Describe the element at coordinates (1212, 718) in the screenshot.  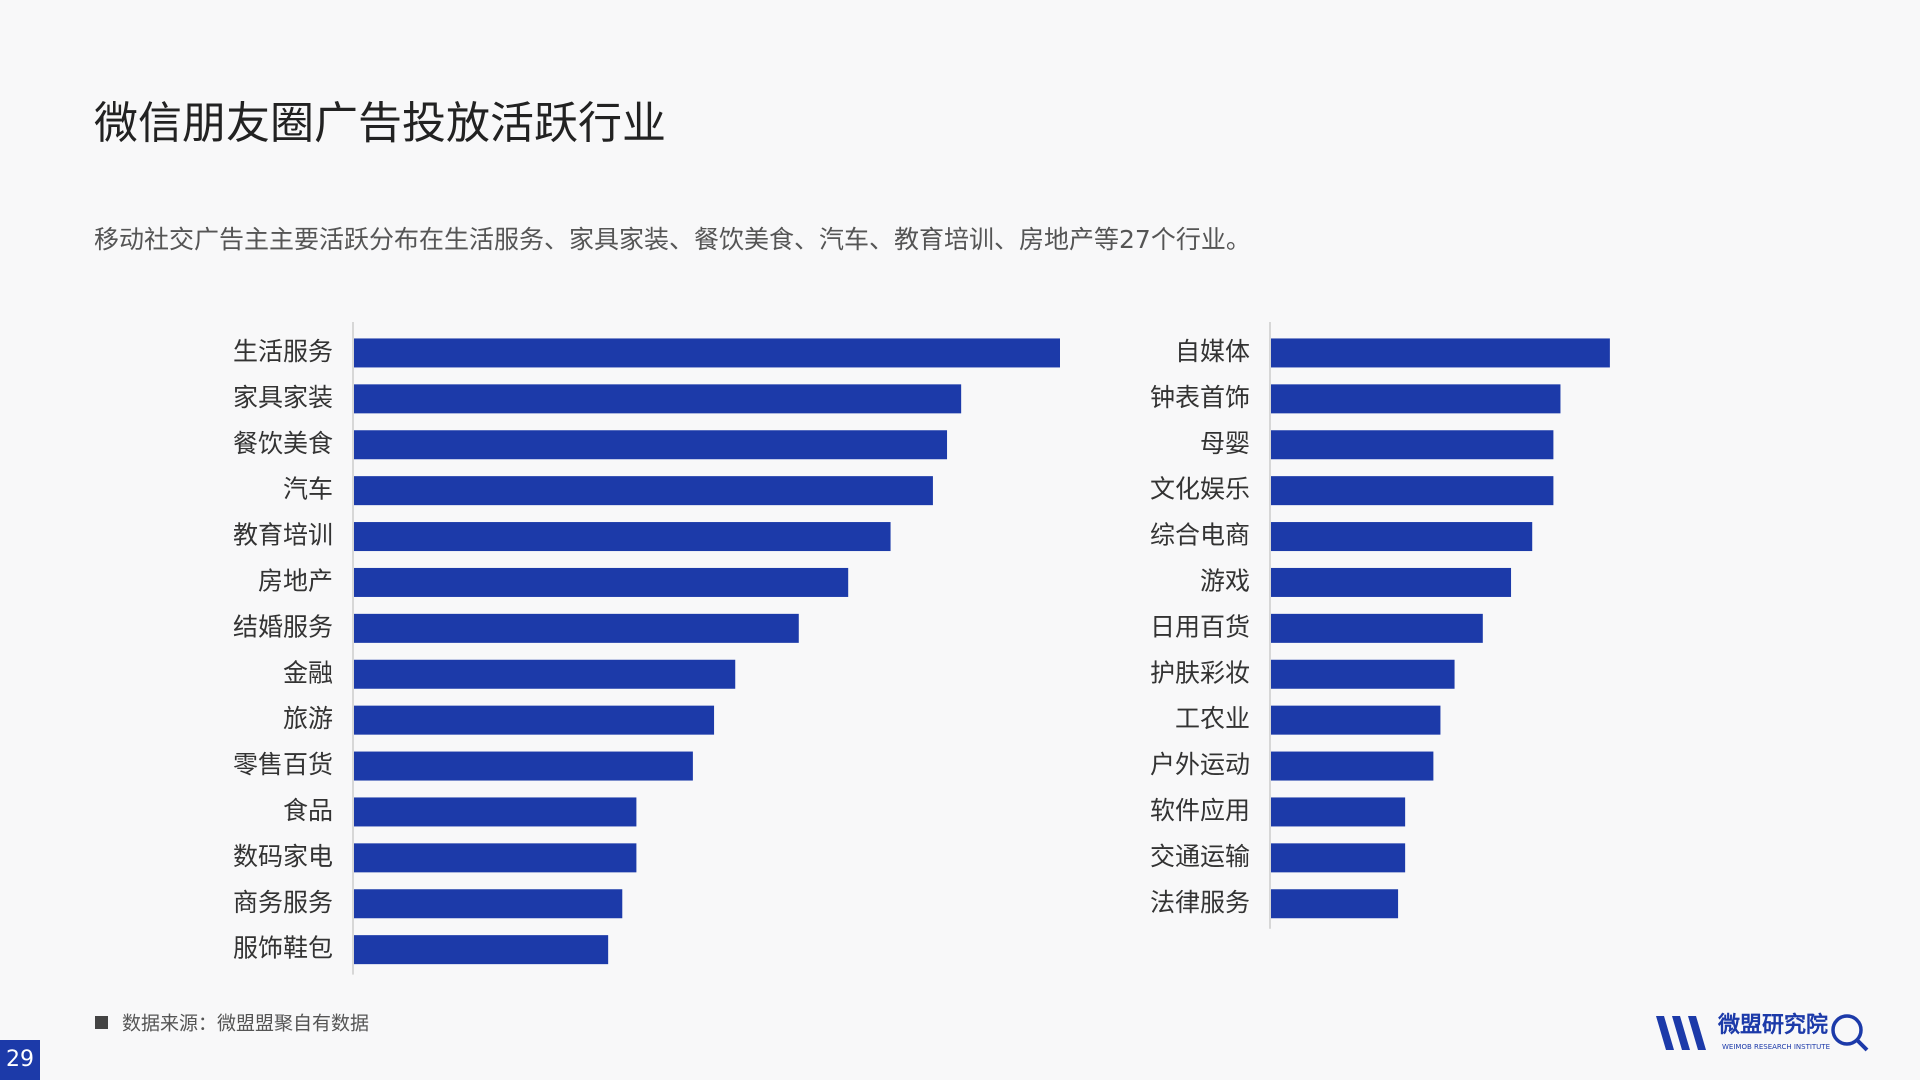
I see `category-label: 工农业` at that location.